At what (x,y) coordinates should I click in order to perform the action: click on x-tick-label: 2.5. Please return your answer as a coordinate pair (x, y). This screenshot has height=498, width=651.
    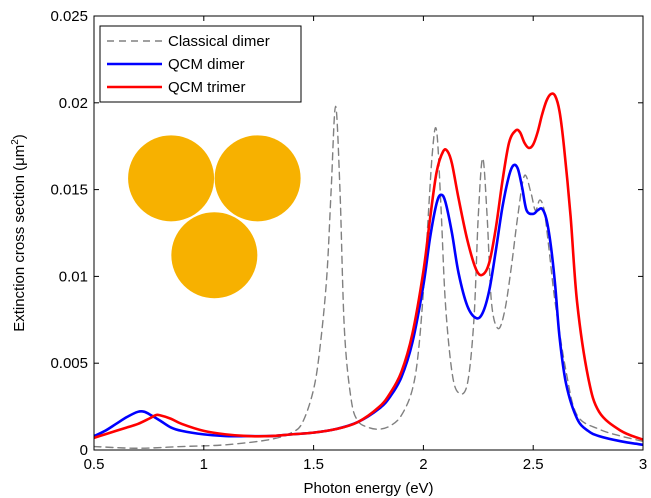
    Looking at the image, I should click on (533, 464).